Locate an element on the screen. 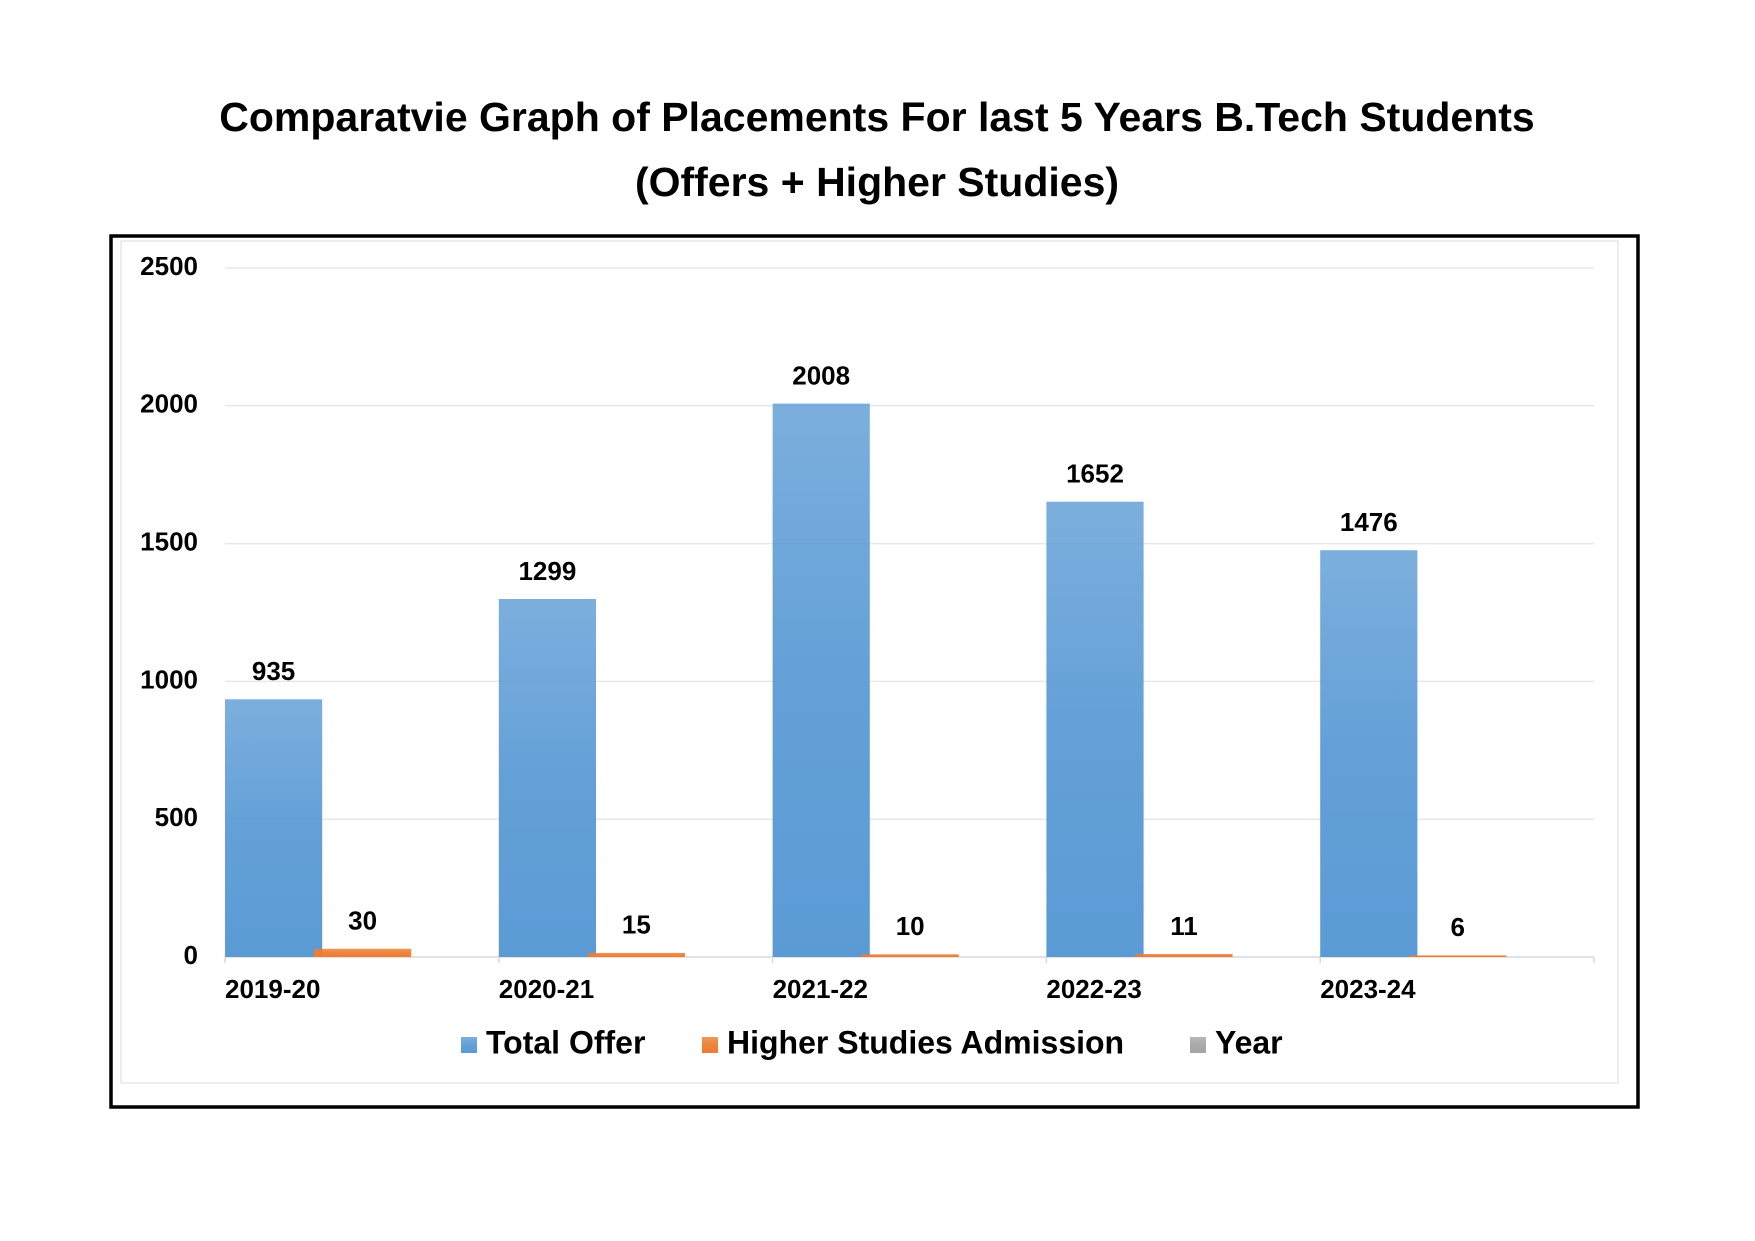 The height and width of the screenshot is (1241, 1755). x-tick-label: 2022-23 is located at coordinates (1093, 989).